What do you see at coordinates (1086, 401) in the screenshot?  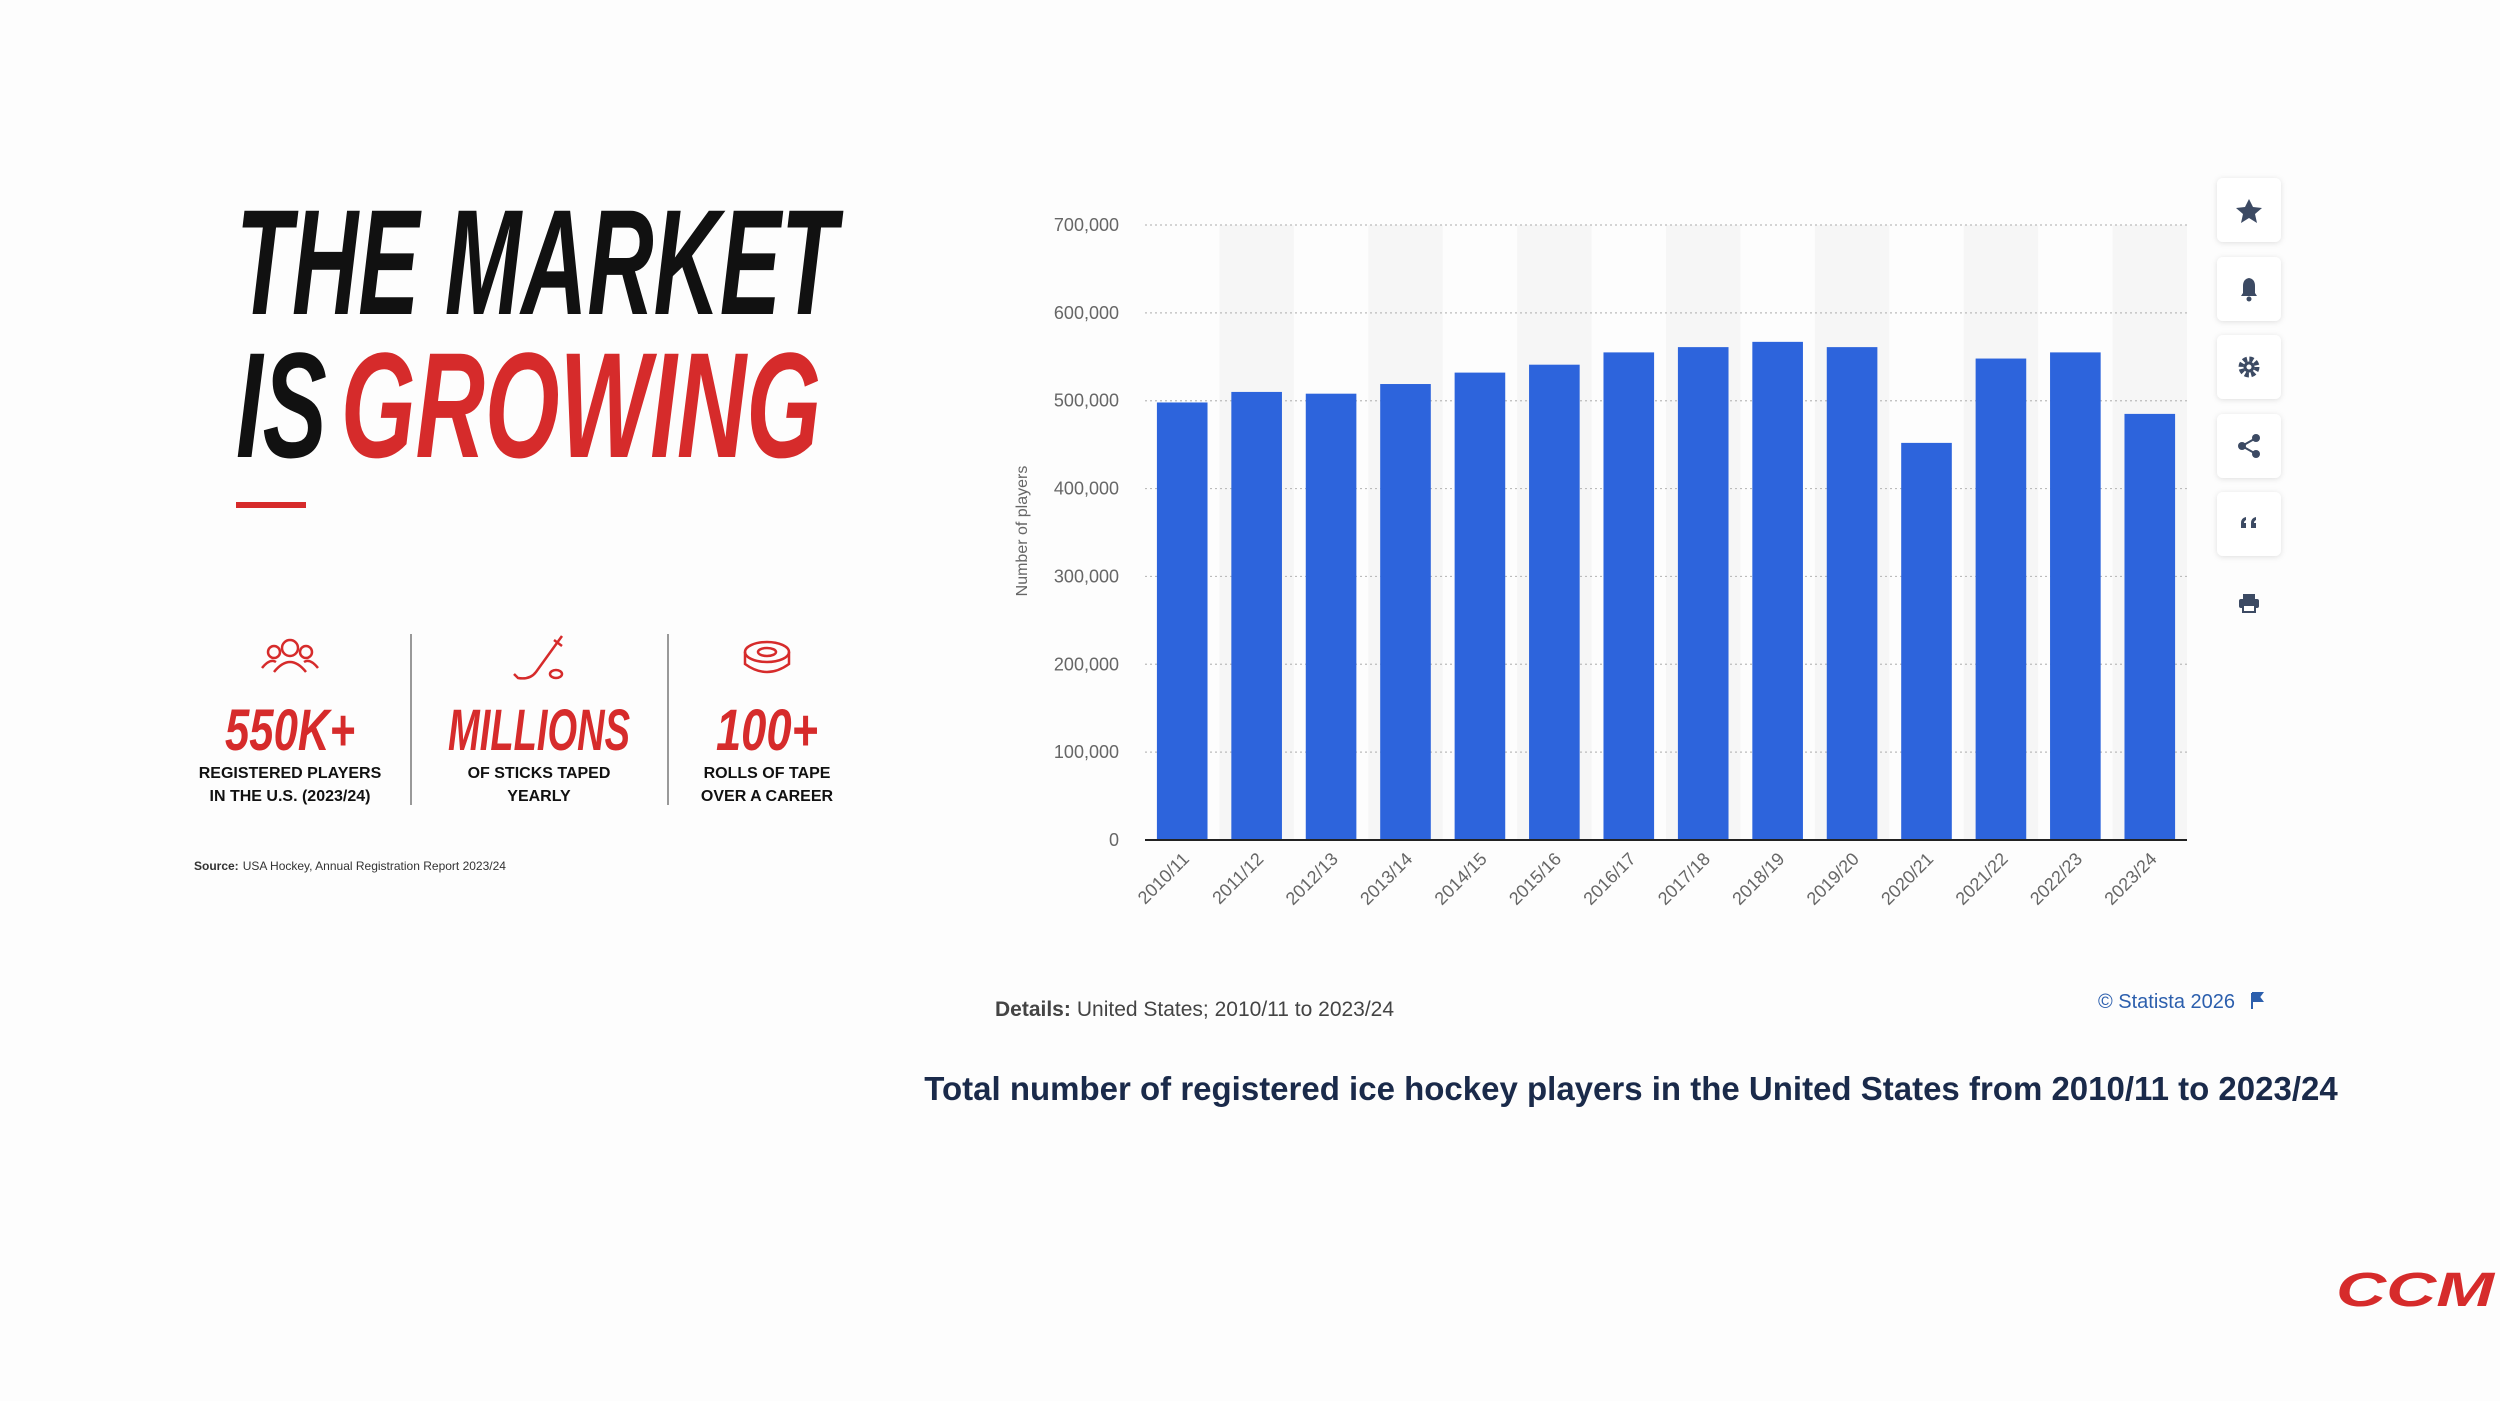 I see `y-tick-label: 500,000` at bounding box center [1086, 401].